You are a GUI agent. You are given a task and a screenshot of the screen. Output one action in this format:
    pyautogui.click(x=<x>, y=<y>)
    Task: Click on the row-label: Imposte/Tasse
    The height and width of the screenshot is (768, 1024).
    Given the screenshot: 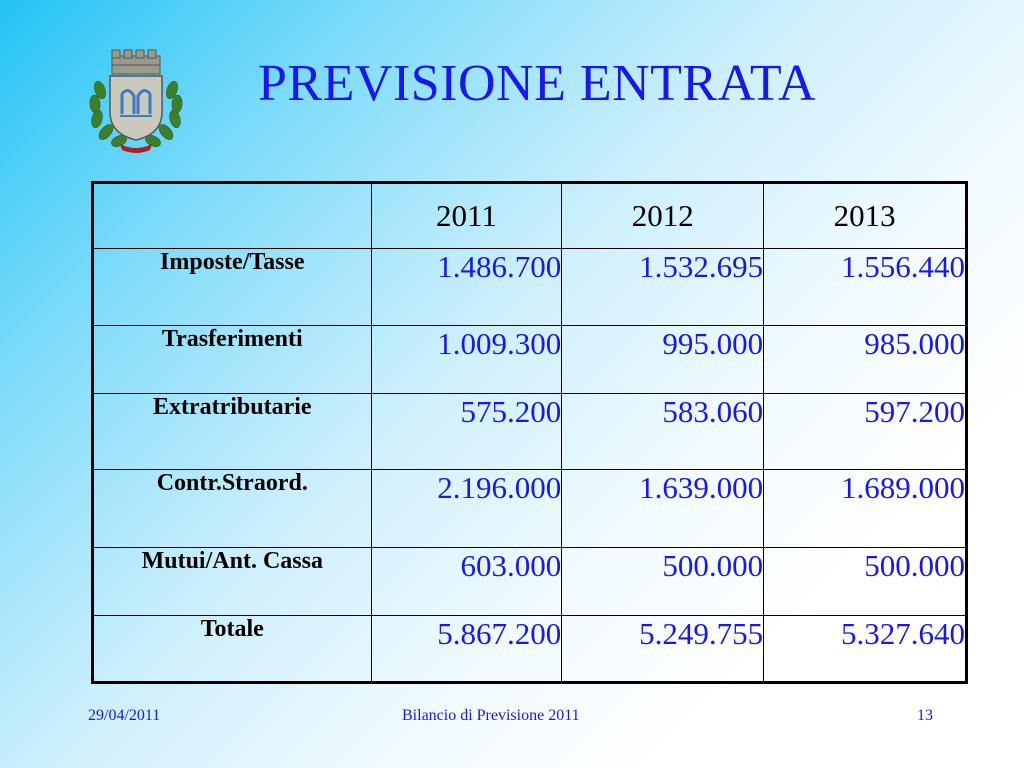 What is the action you would take?
    pyautogui.click(x=232, y=287)
    